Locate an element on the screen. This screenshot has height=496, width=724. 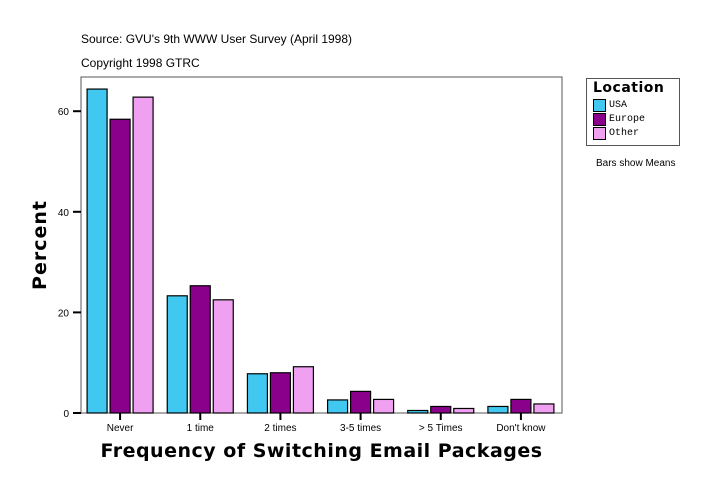
legend-item-europe: Europe is located at coordinates (619, 119).